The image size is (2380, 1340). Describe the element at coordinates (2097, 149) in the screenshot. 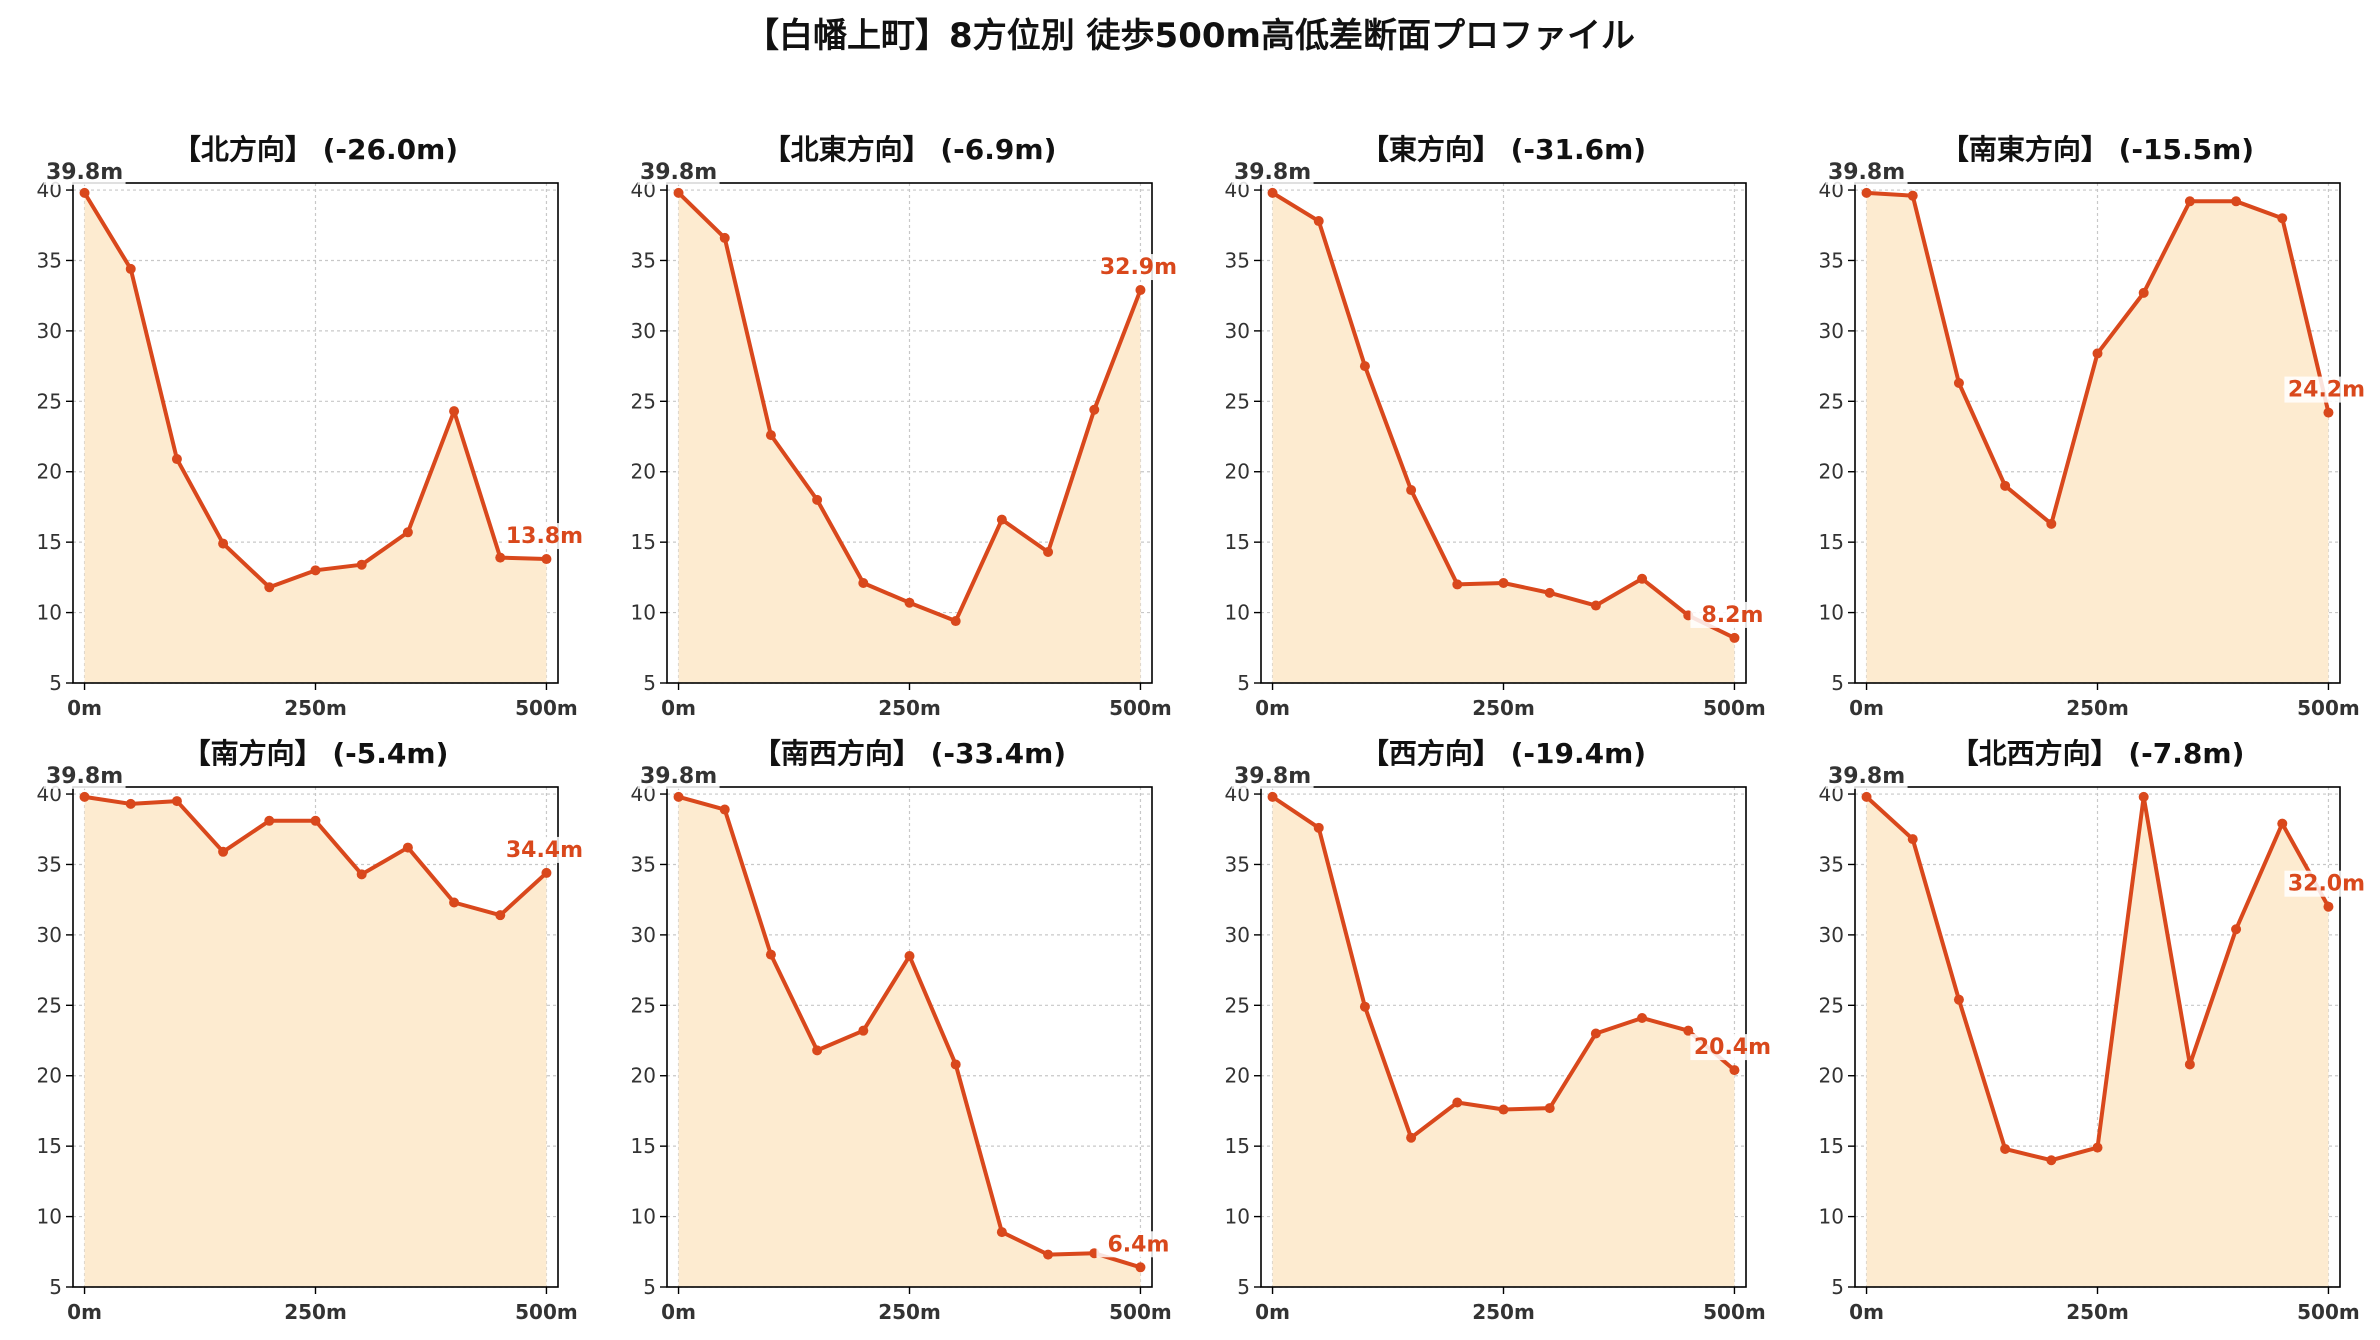

I see `panel-title: 【南東方向】 (-15.5m)` at that location.